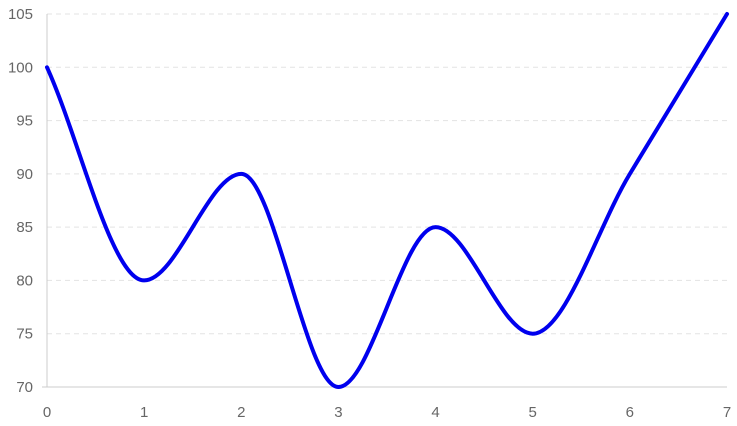 Image resolution: width=737 pixels, height=426 pixels. Describe the element at coordinates (20, 201) in the screenshot. I see `y-tick-labels: 70 75 80 85 90 95 100 105` at that location.